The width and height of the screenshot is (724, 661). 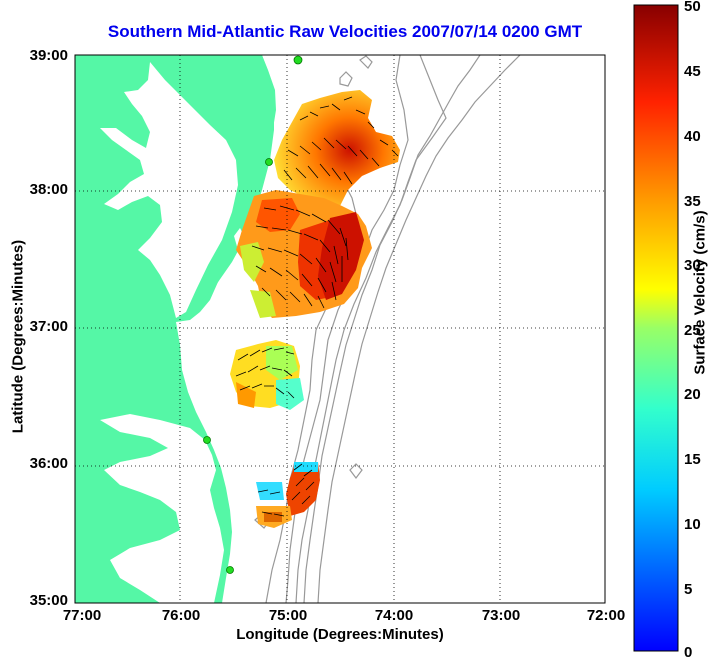 What do you see at coordinates (48, 189) in the screenshot?
I see `y-tick-label: 38:00` at bounding box center [48, 189].